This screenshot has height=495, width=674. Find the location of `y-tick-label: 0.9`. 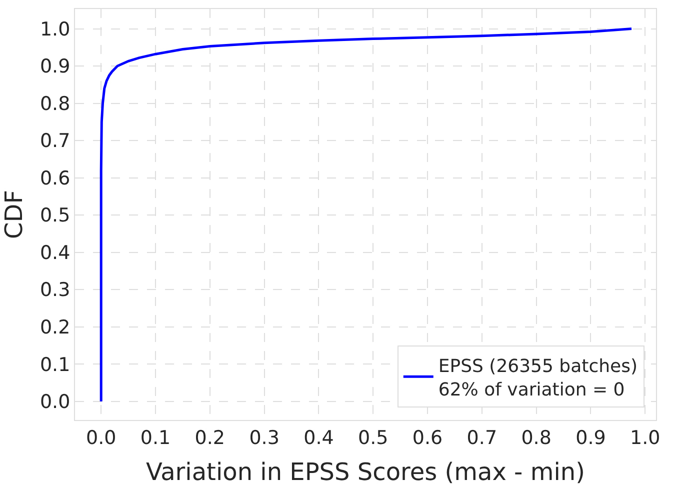

y-tick-label: 0.9 is located at coordinates (55, 67).